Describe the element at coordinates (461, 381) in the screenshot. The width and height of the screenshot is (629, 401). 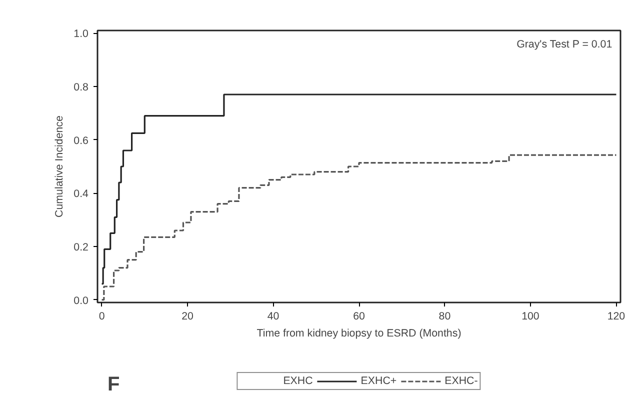
I see `legend-label: EXHC-` at that location.